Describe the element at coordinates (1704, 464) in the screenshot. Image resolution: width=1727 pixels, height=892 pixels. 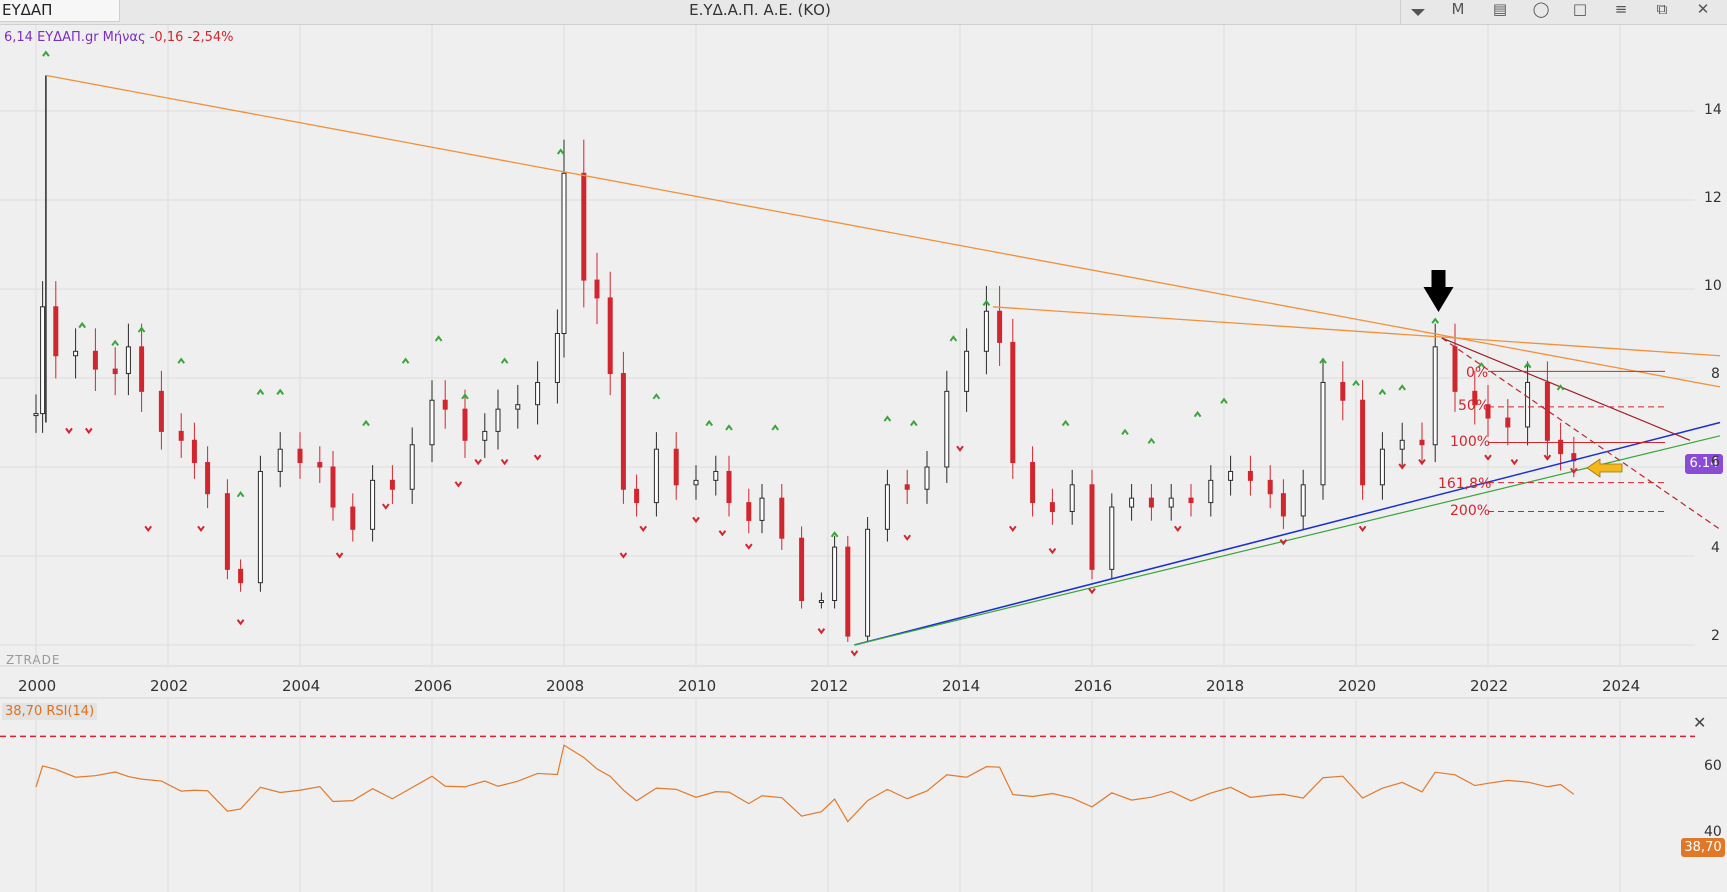
I see `last-price-tag: 6.14` at that location.